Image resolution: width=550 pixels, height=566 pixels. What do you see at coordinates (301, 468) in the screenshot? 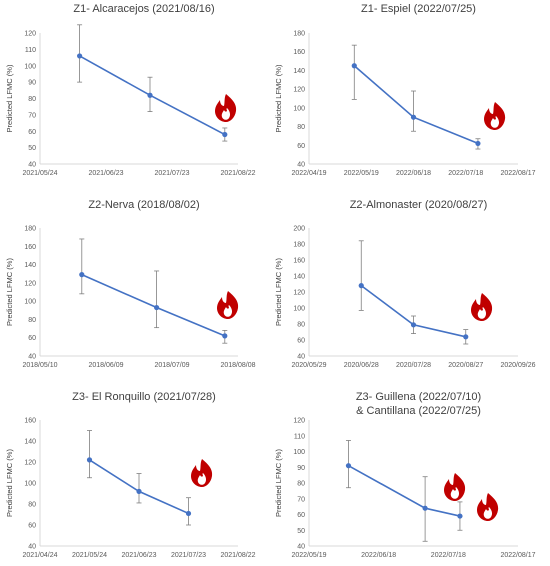
I see `y-tick-label: 90` at bounding box center [301, 468].